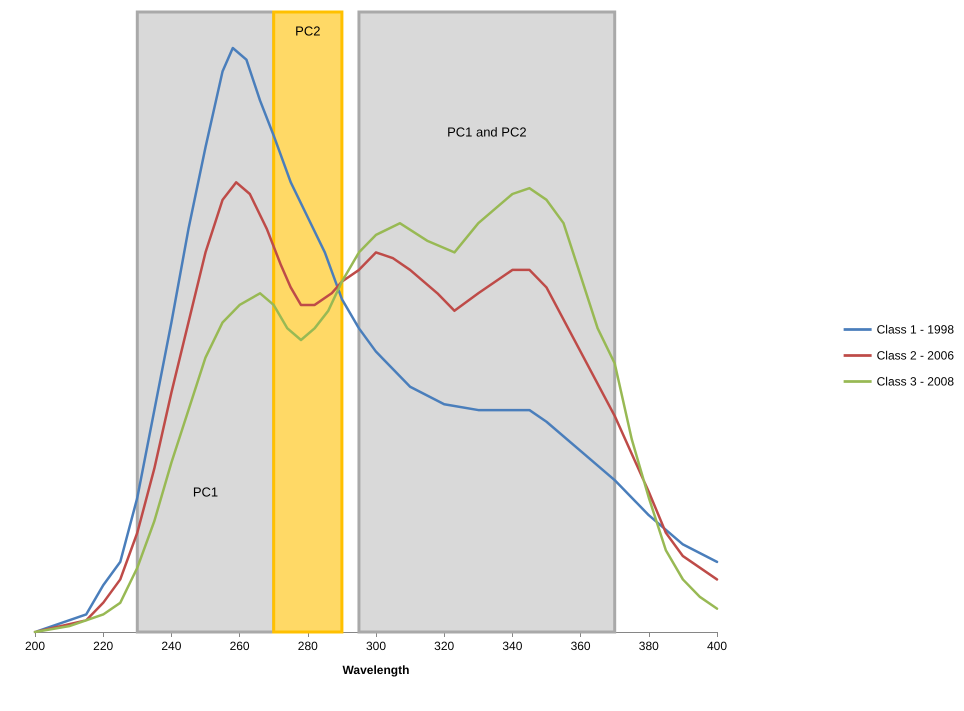 The width and height of the screenshot is (964, 711). What do you see at coordinates (103, 646) in the screenshot?
I see `x-tick-label: 220` at bounding box center [103, 646].